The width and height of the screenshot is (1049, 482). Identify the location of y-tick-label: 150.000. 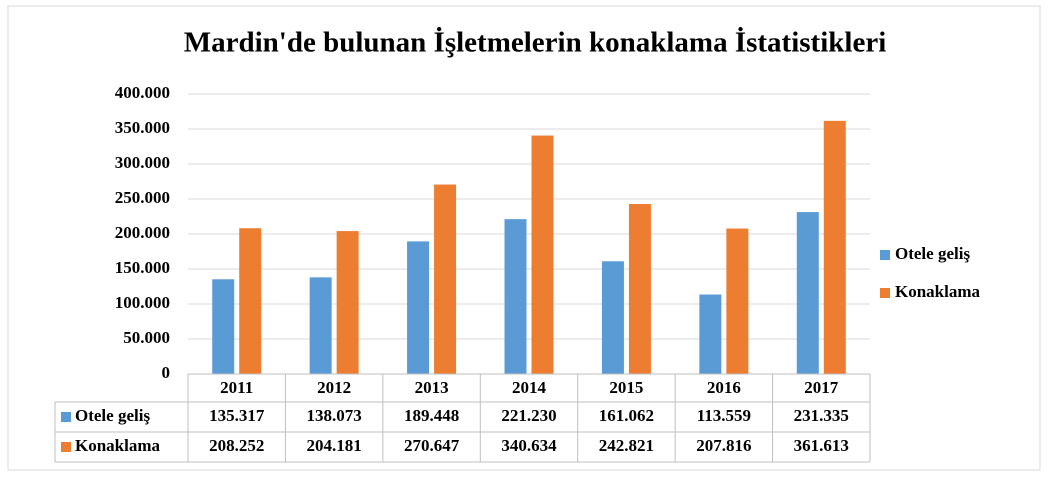
(142, 267).